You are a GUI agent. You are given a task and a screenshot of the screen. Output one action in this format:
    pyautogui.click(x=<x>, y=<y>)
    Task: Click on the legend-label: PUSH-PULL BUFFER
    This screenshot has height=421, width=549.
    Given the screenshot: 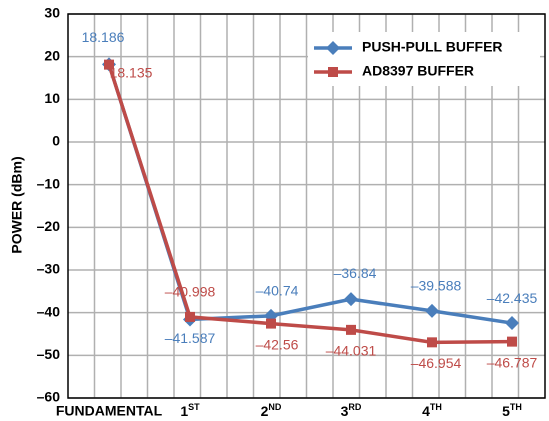 What is the action you would take?
    pyautogui.click(x=432, y=47)
    